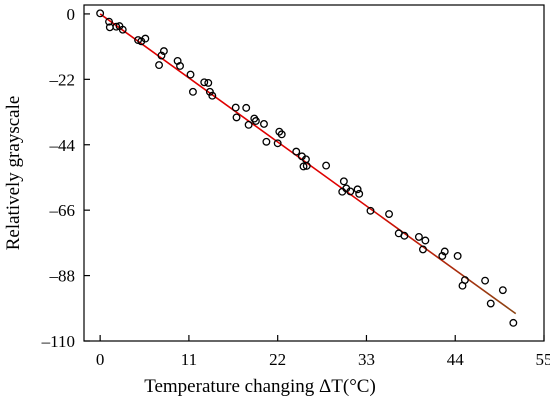 This screenshot has width=550, height=407. What do you see at coordinates (62, 276) in the screenshot?
I see `y-tick-label: –88` at bounding box center [62, 276].